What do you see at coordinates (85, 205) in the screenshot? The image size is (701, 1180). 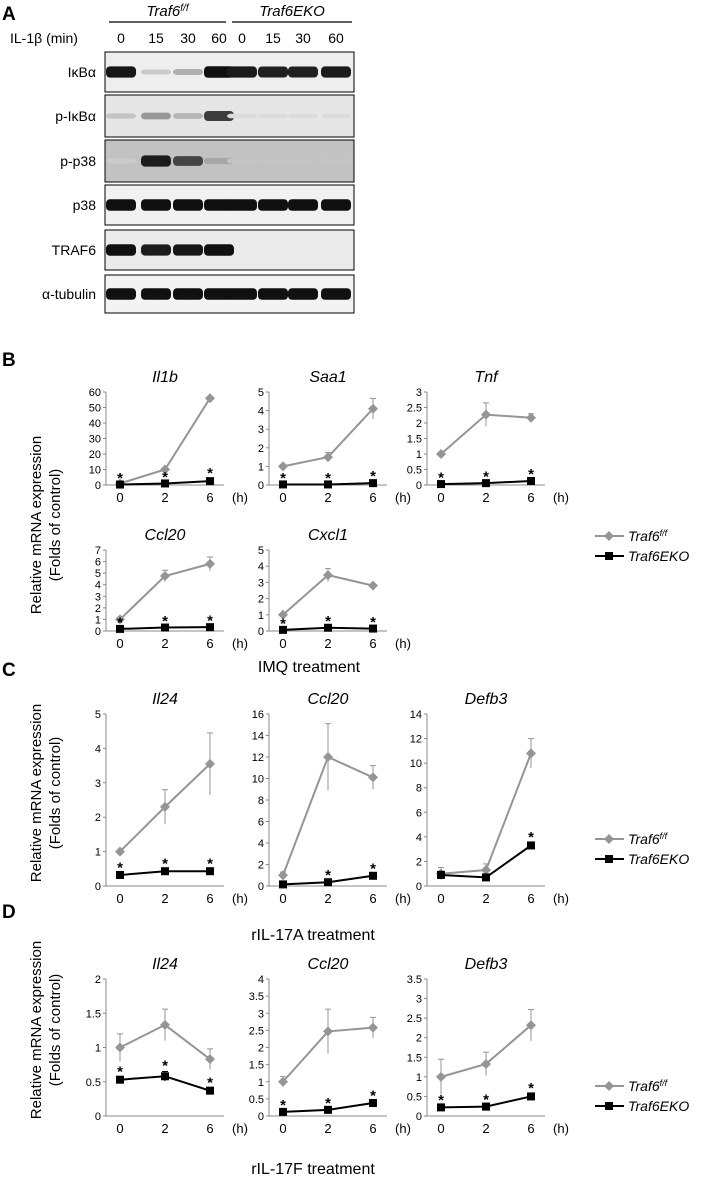 I see `blot-label: p38` at bounding box center [85, 205].